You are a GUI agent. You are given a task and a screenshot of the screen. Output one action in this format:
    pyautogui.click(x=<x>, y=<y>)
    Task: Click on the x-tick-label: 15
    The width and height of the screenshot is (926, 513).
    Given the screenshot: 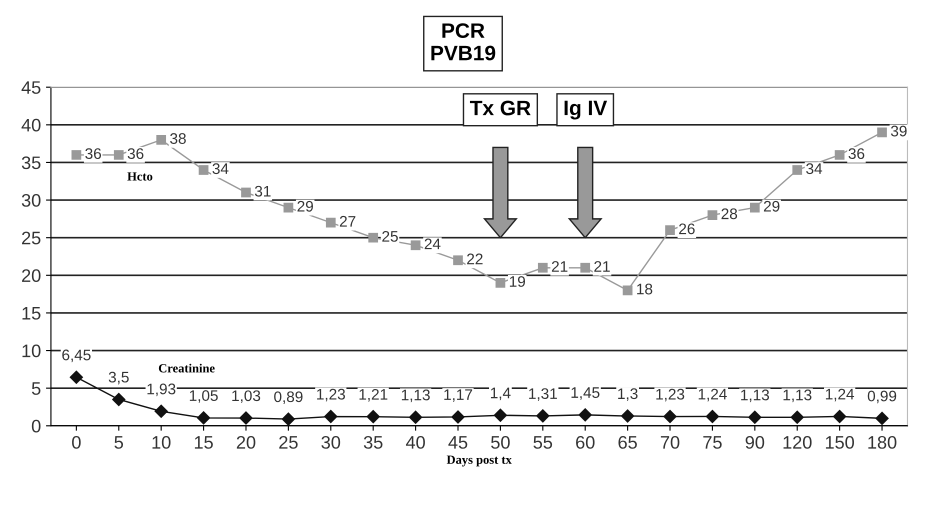 What is the action you would take?
    pyautogui.click(x=203, y=442)
    